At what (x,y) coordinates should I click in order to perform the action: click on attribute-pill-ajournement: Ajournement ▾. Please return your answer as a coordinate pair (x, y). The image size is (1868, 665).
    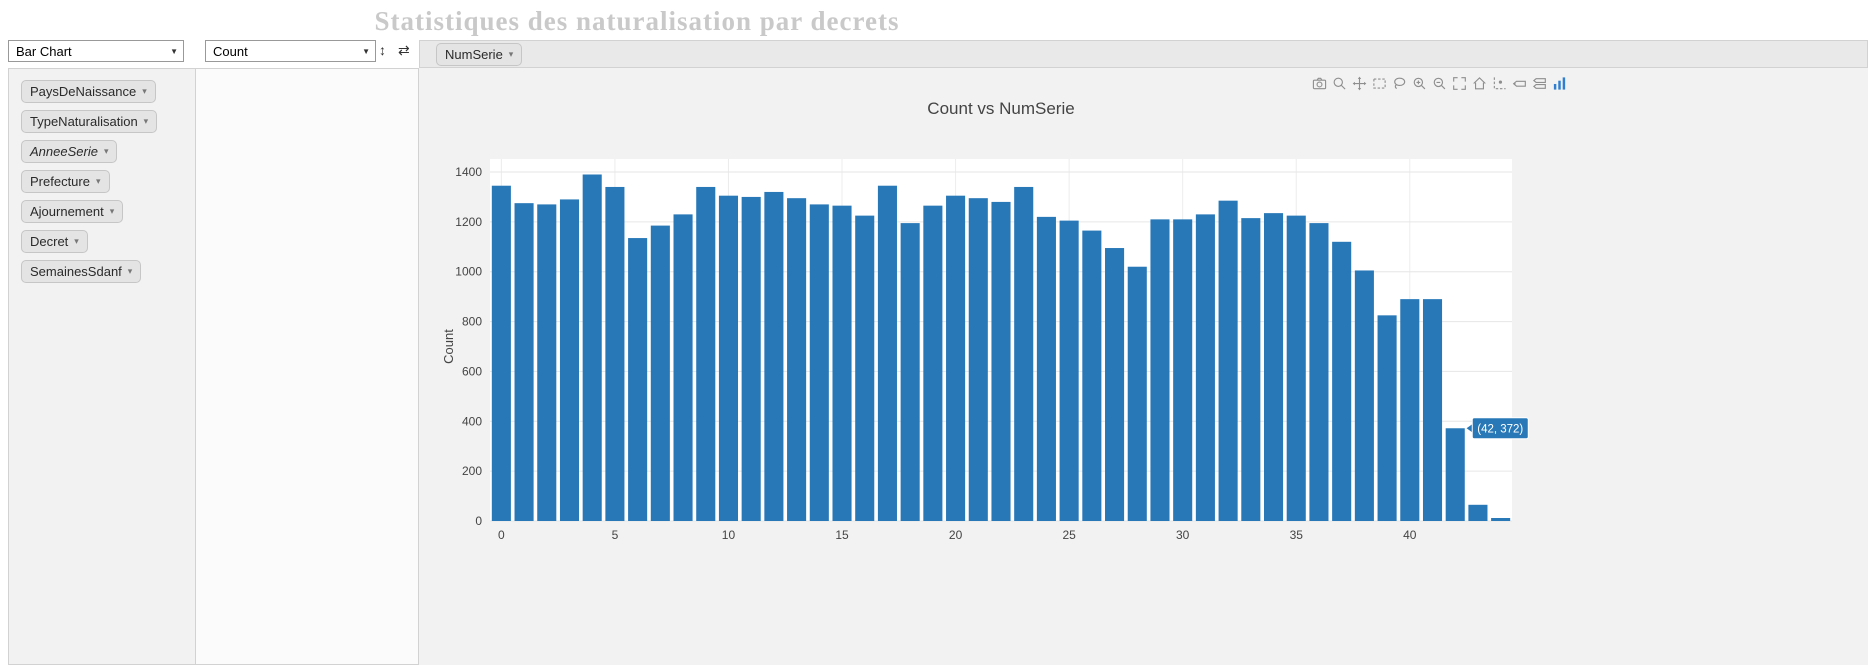
    Looking at the image, I should click on (72, 211).